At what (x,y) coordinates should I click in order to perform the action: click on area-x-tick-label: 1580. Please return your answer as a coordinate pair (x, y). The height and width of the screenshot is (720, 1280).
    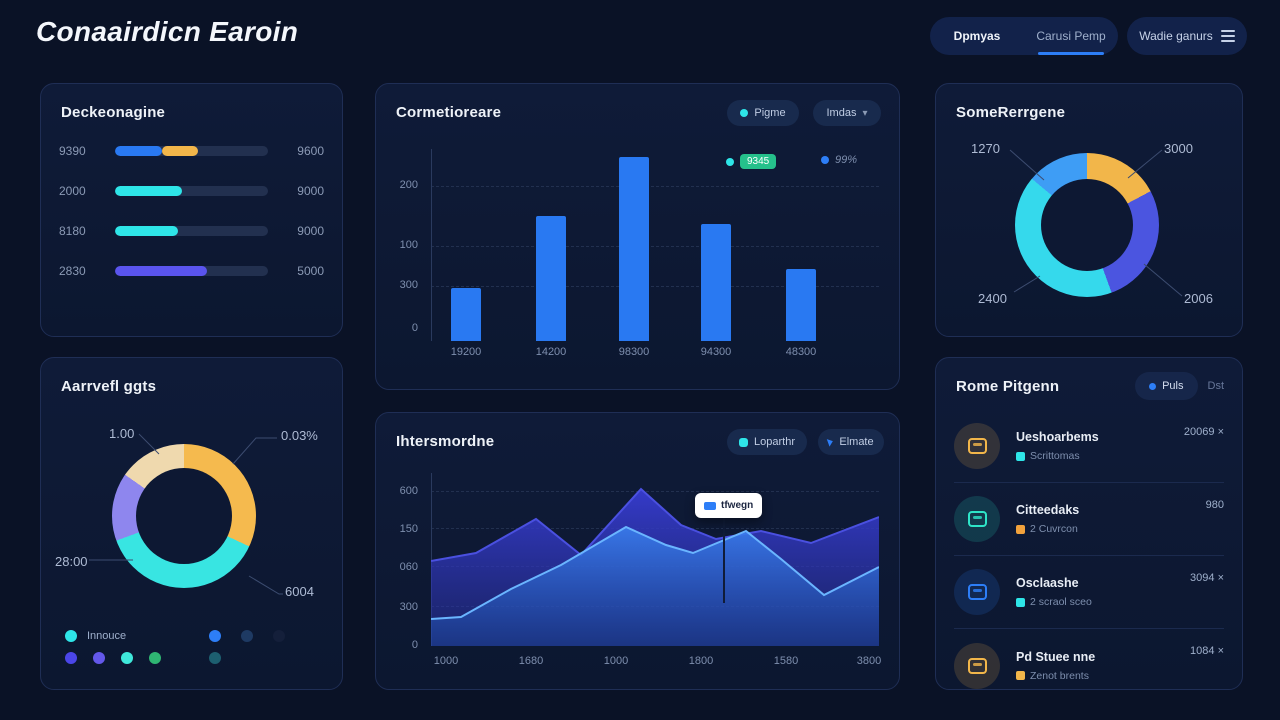
    Looking at the image, I should click on (786, 661).